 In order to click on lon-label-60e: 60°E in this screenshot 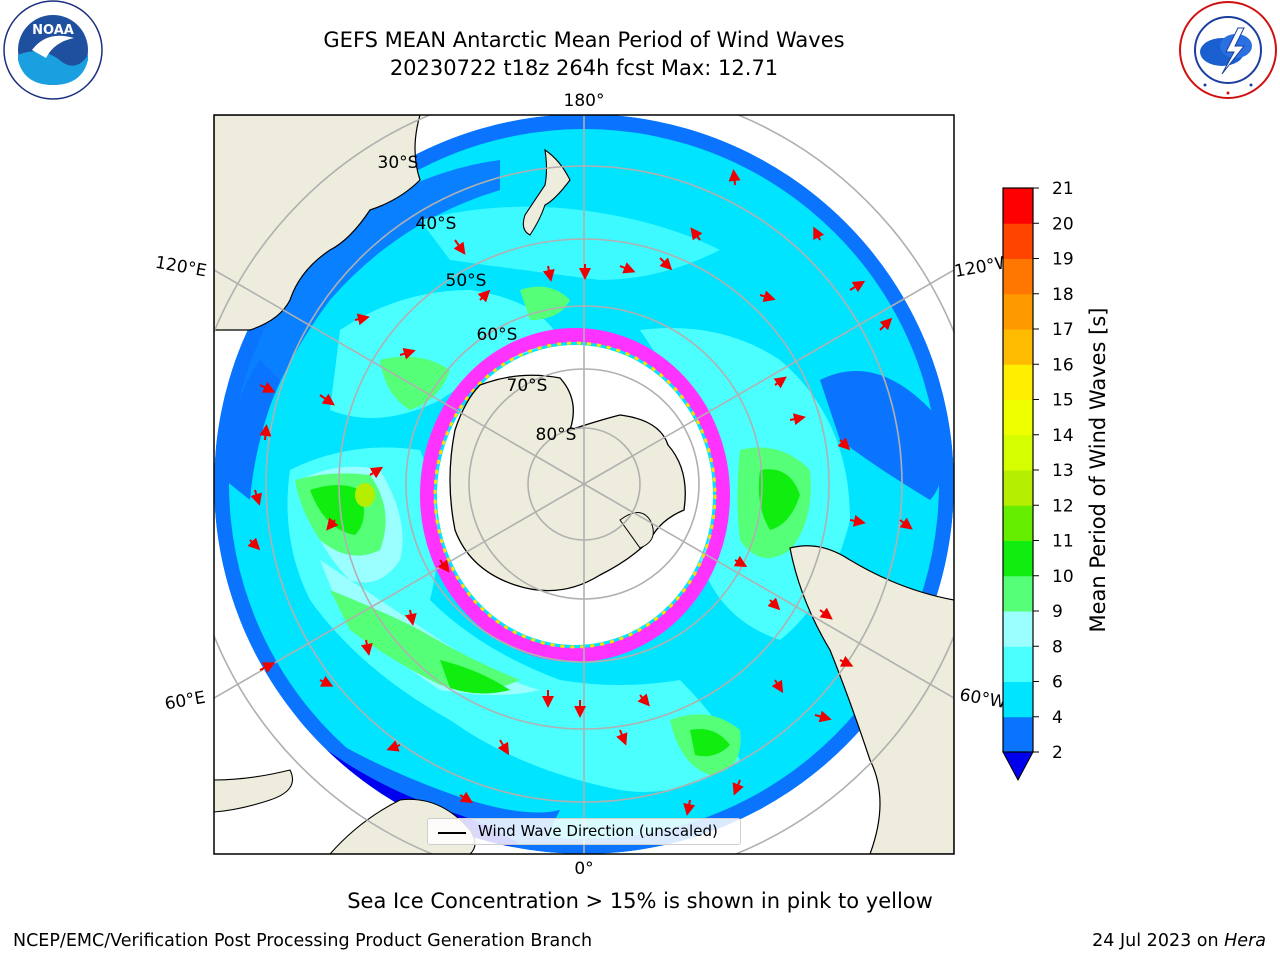, I will do `click(185, 701)`.